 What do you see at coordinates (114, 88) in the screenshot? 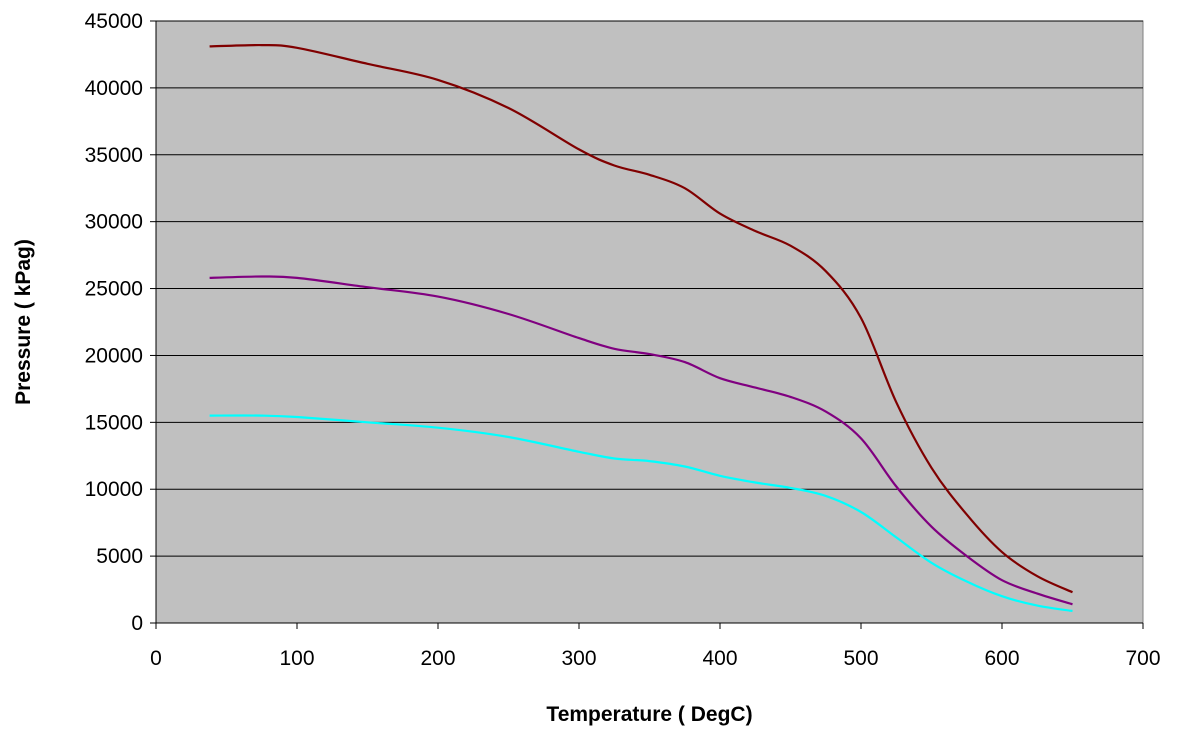
I see `y-tick-label: 40000` at bounding box center [114, 88].